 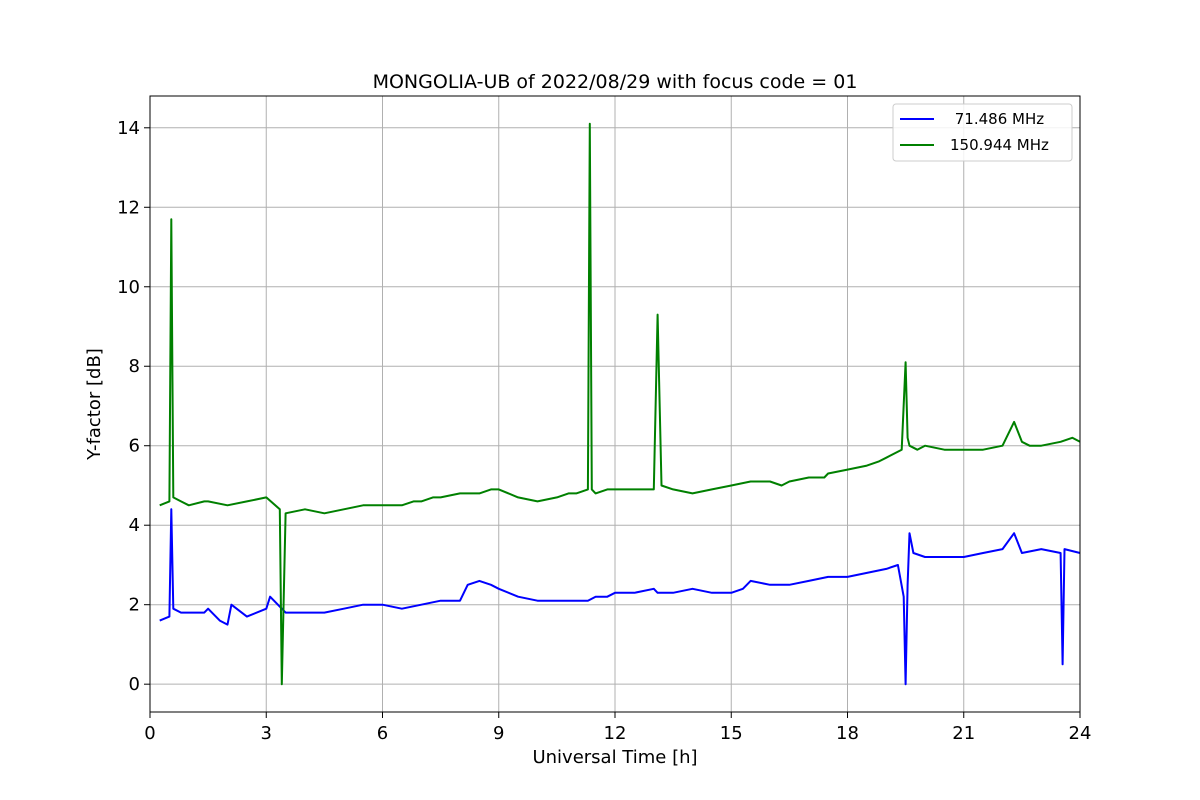 What do you see at coordinates (999, 145) in the screenshot?
I see `legend-label-150mhz: 150.944 MHz` at bounding box center [999, 145].